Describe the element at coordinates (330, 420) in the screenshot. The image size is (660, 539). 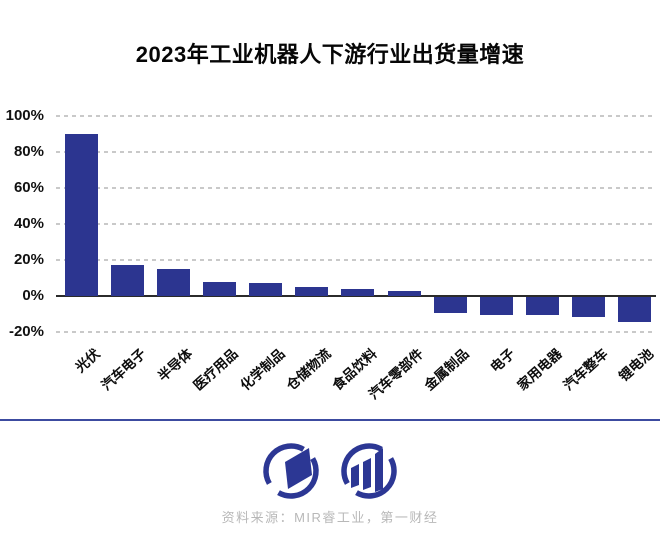
I see `footer-divider` at that location.